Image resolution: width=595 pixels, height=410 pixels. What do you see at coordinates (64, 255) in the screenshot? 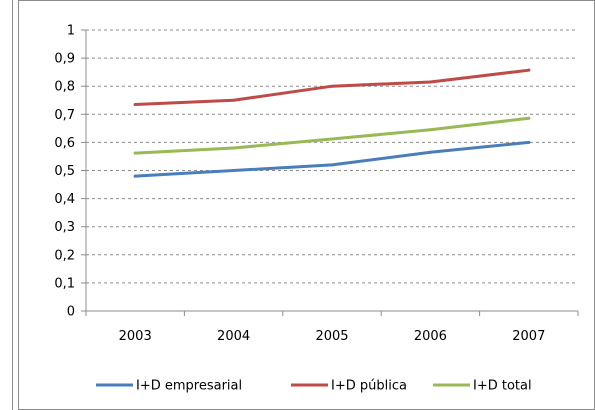
I see `y-tick-label: 0,2` at bounding box center [64, 255].